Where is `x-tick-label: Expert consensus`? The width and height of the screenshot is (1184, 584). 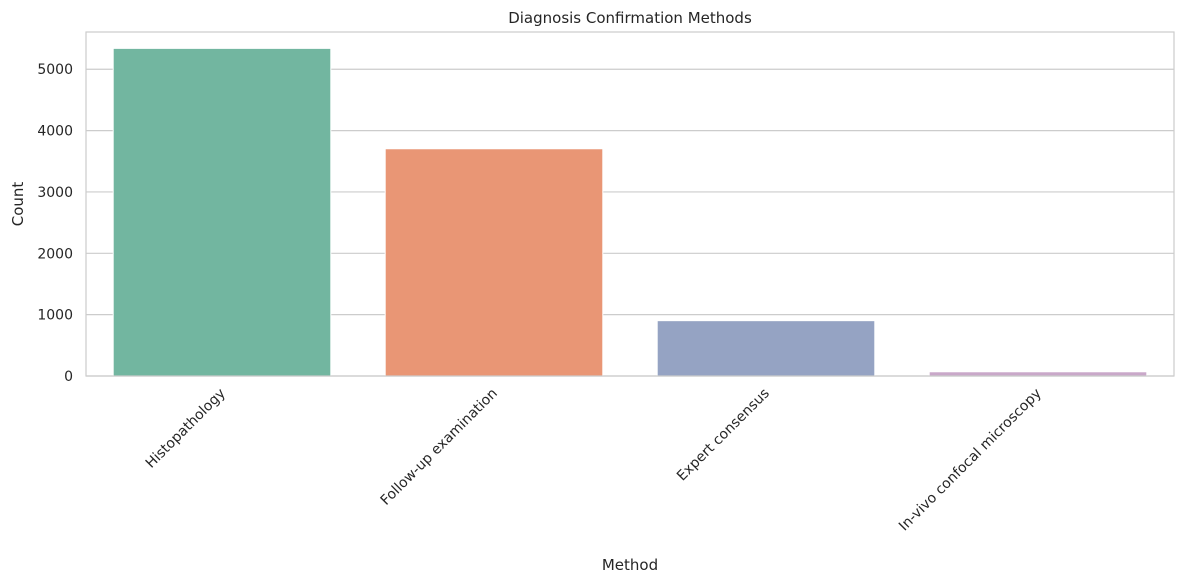
x-tick-label: Expert consensus is located at coordinates (723, 435).